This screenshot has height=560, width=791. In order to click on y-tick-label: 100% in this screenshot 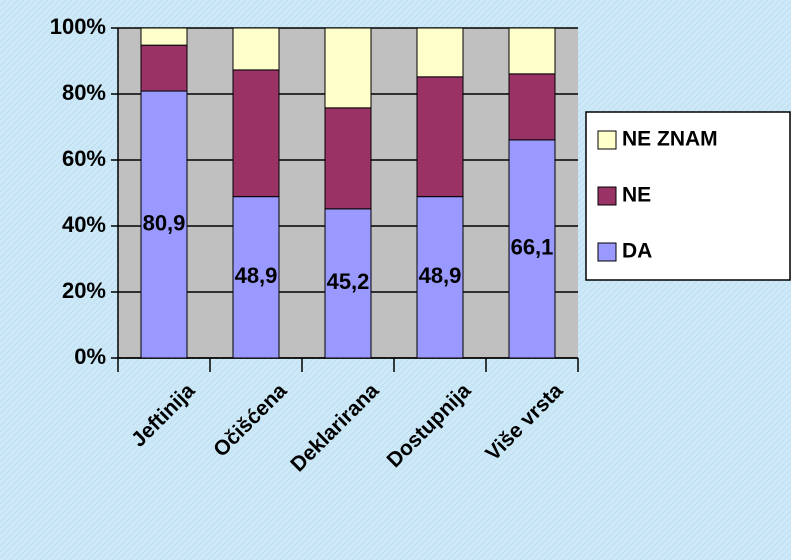, I will do `click(78, 26)`.